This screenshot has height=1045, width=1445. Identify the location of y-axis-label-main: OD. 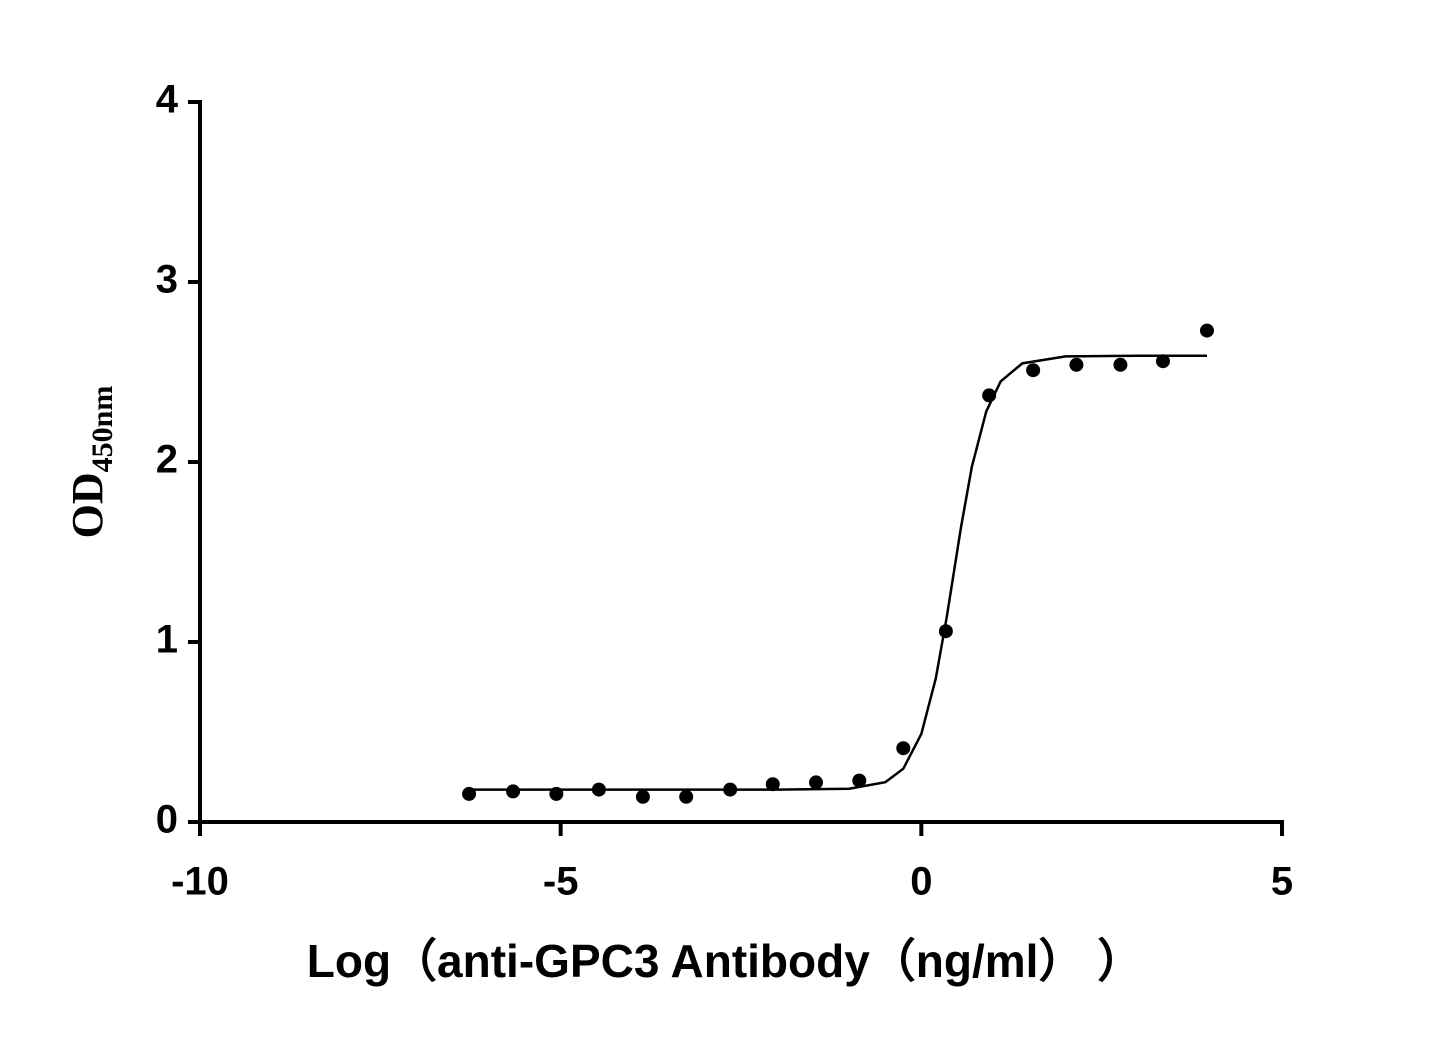
(87, 505).